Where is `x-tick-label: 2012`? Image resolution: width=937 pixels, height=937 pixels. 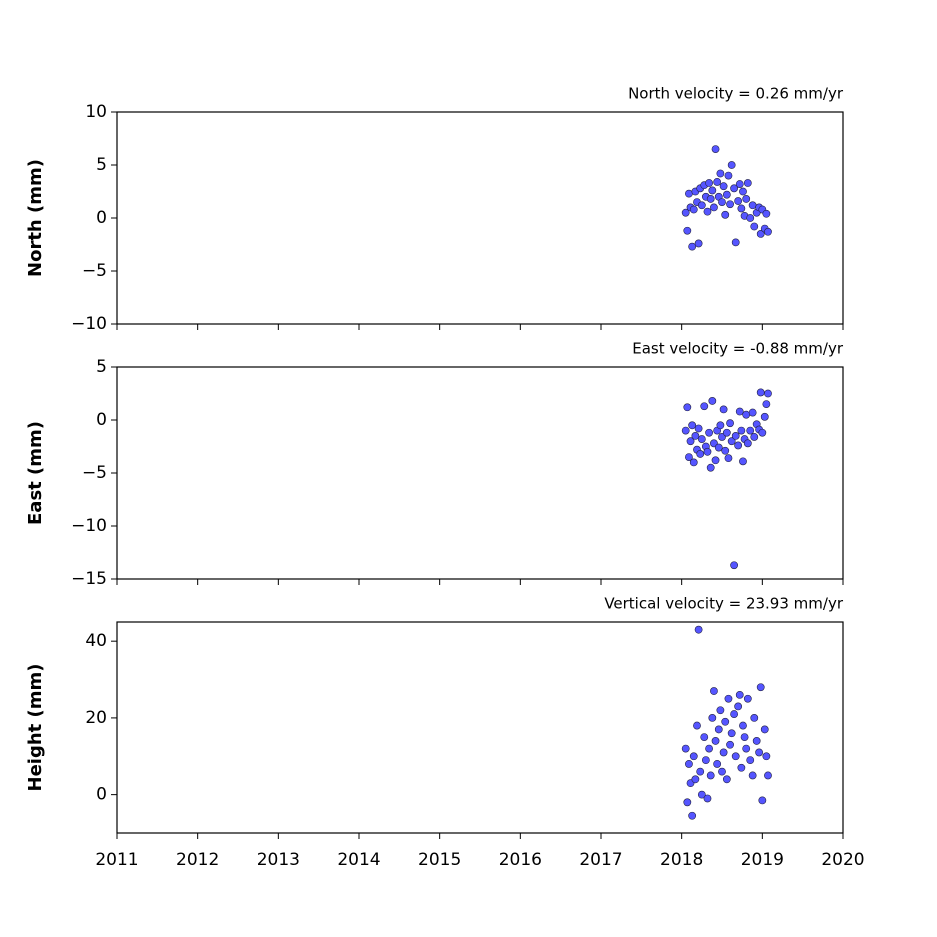
x-tick-label: 2012 is located at coordinates (197, 860).